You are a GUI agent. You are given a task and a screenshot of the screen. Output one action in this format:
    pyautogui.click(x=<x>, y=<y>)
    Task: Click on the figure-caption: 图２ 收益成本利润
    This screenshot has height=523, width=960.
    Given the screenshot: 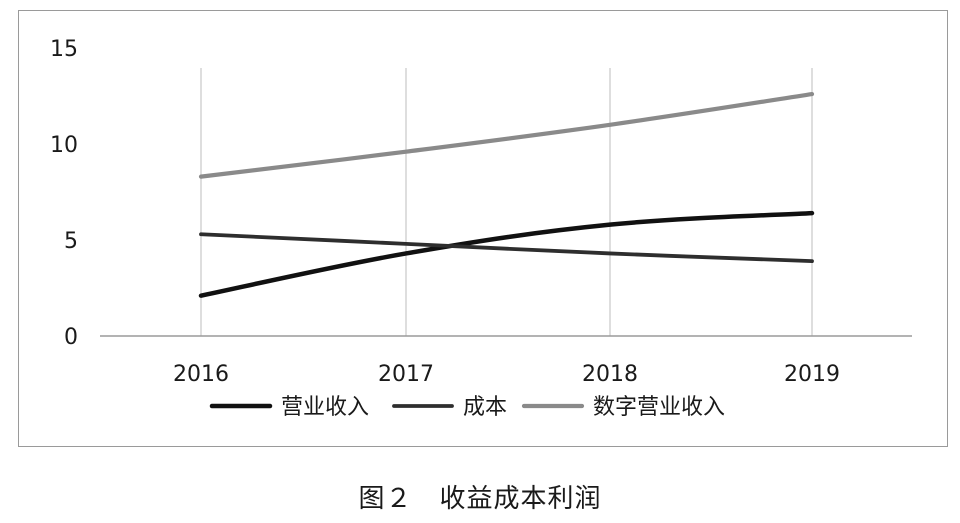 What is the action you would take?
    pyautogui.click(x=480, y=499)
    